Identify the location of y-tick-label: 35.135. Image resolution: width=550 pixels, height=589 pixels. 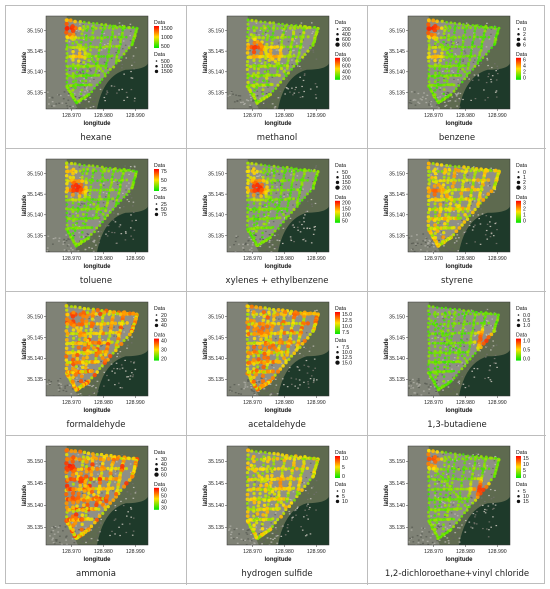
(216, 236).